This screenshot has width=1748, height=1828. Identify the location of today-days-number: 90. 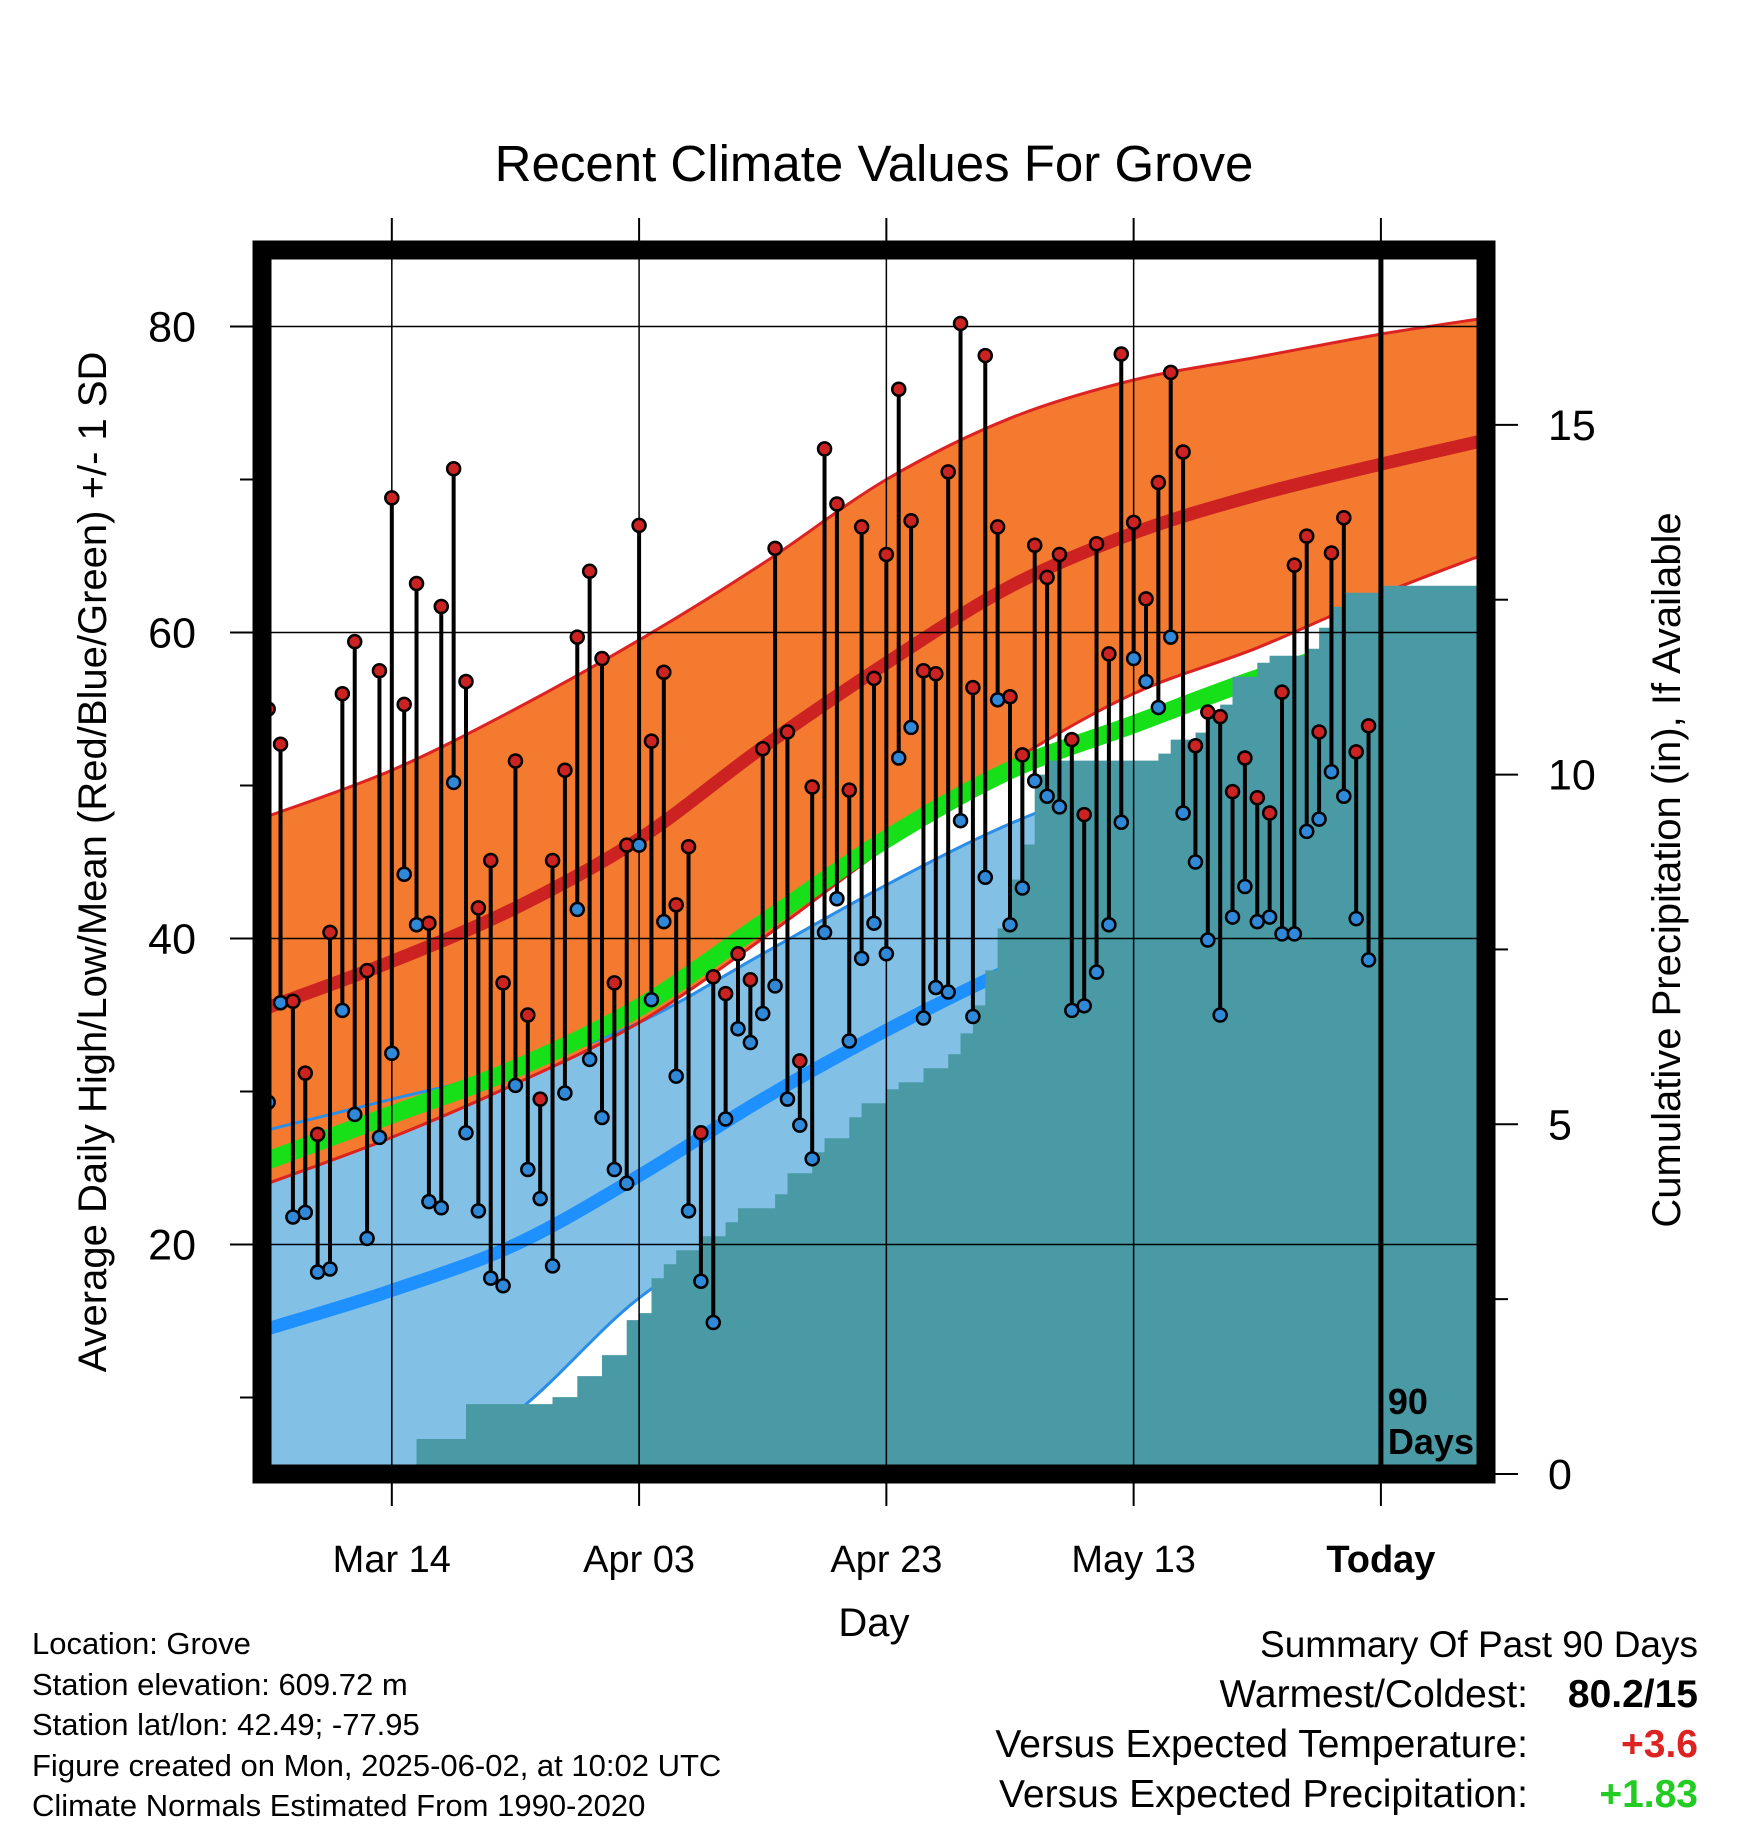
(1408, 1401).